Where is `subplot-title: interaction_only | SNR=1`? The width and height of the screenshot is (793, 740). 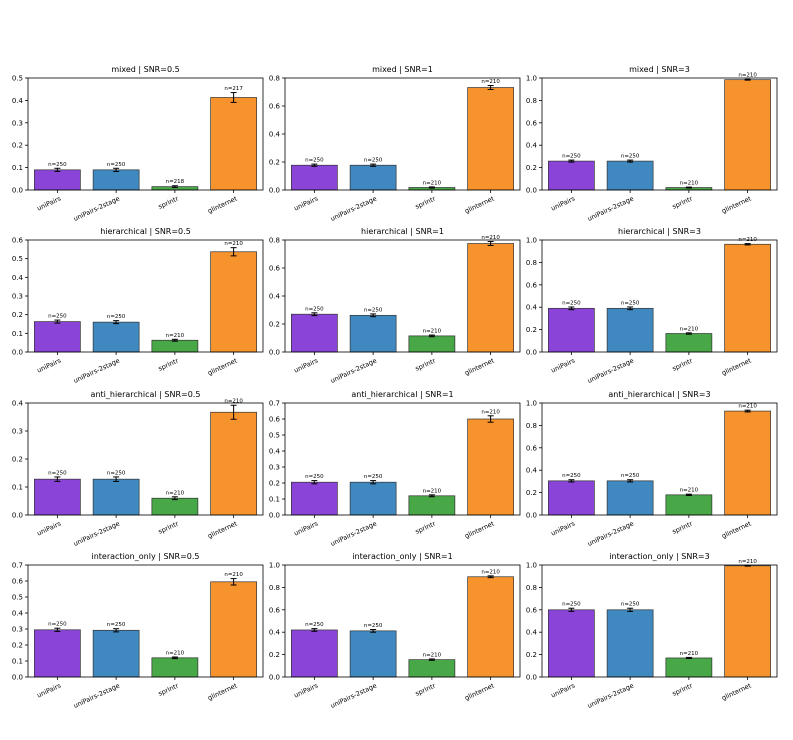
subplot-title: interaction_only | SNR=1 is located at coordinates (402, 556).